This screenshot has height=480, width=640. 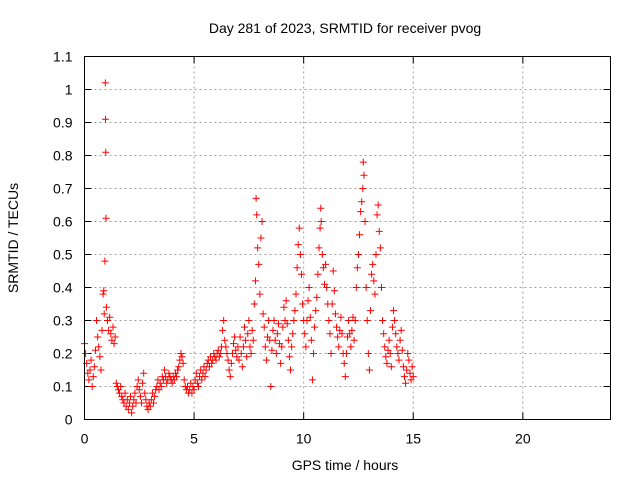 What do you see at coordinates (63, 354) in the screenshot?
I see `y-tick-label: 0.2` at bounding box center [63, 354].